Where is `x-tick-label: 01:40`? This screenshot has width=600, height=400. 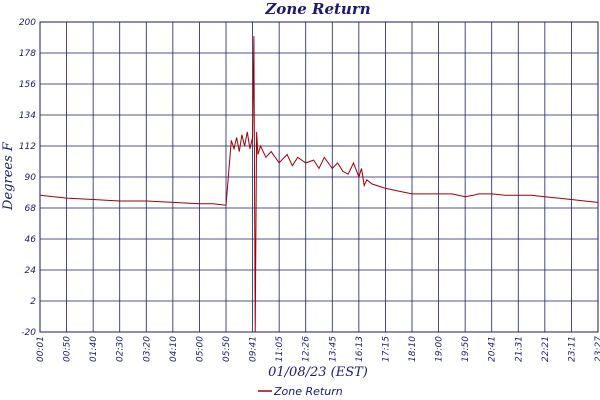 x-tick-label: 01:40 is located at coordinates (94, 349).